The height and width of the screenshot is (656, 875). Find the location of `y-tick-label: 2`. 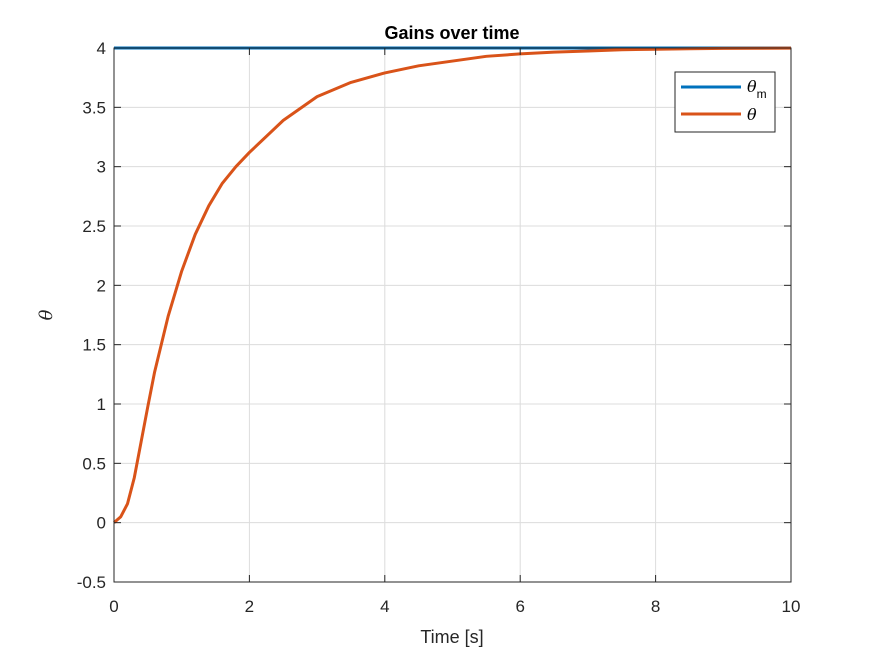

y-tick-label: 2 is located at coordinates (101, 285).